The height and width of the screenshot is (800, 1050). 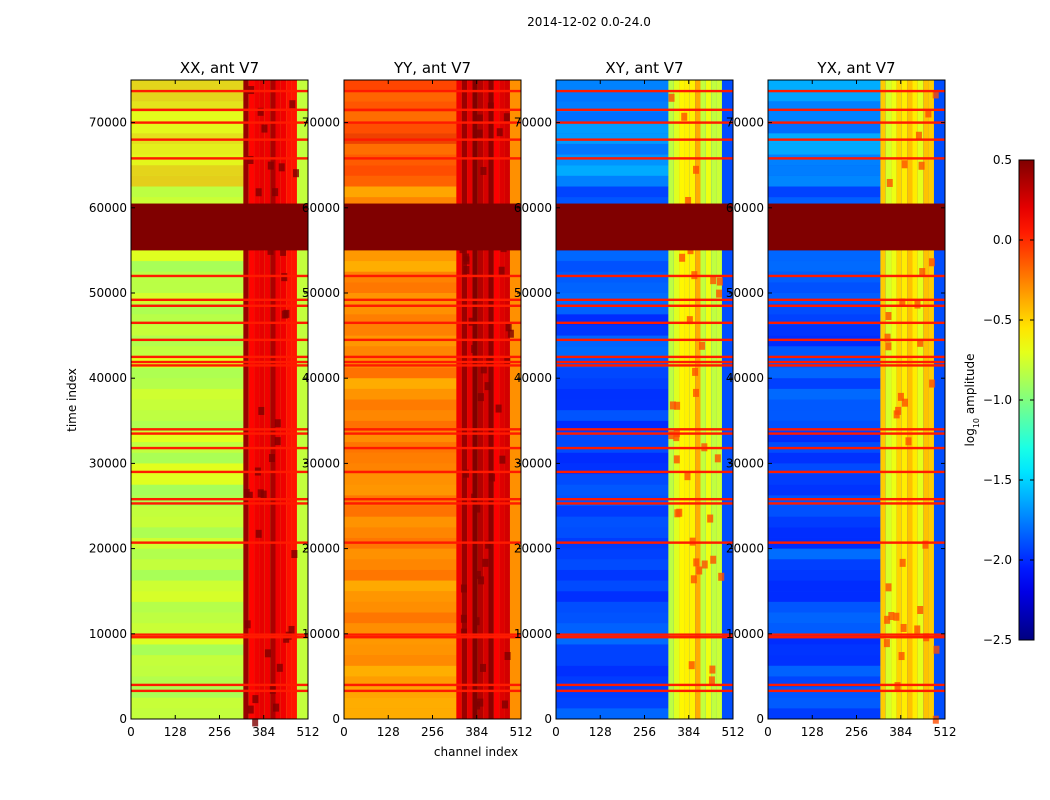 What do you see at coordinates (745, 123) in the screenshot?
I see `y-tick-label: 70000` at bounding box center [745, 123].